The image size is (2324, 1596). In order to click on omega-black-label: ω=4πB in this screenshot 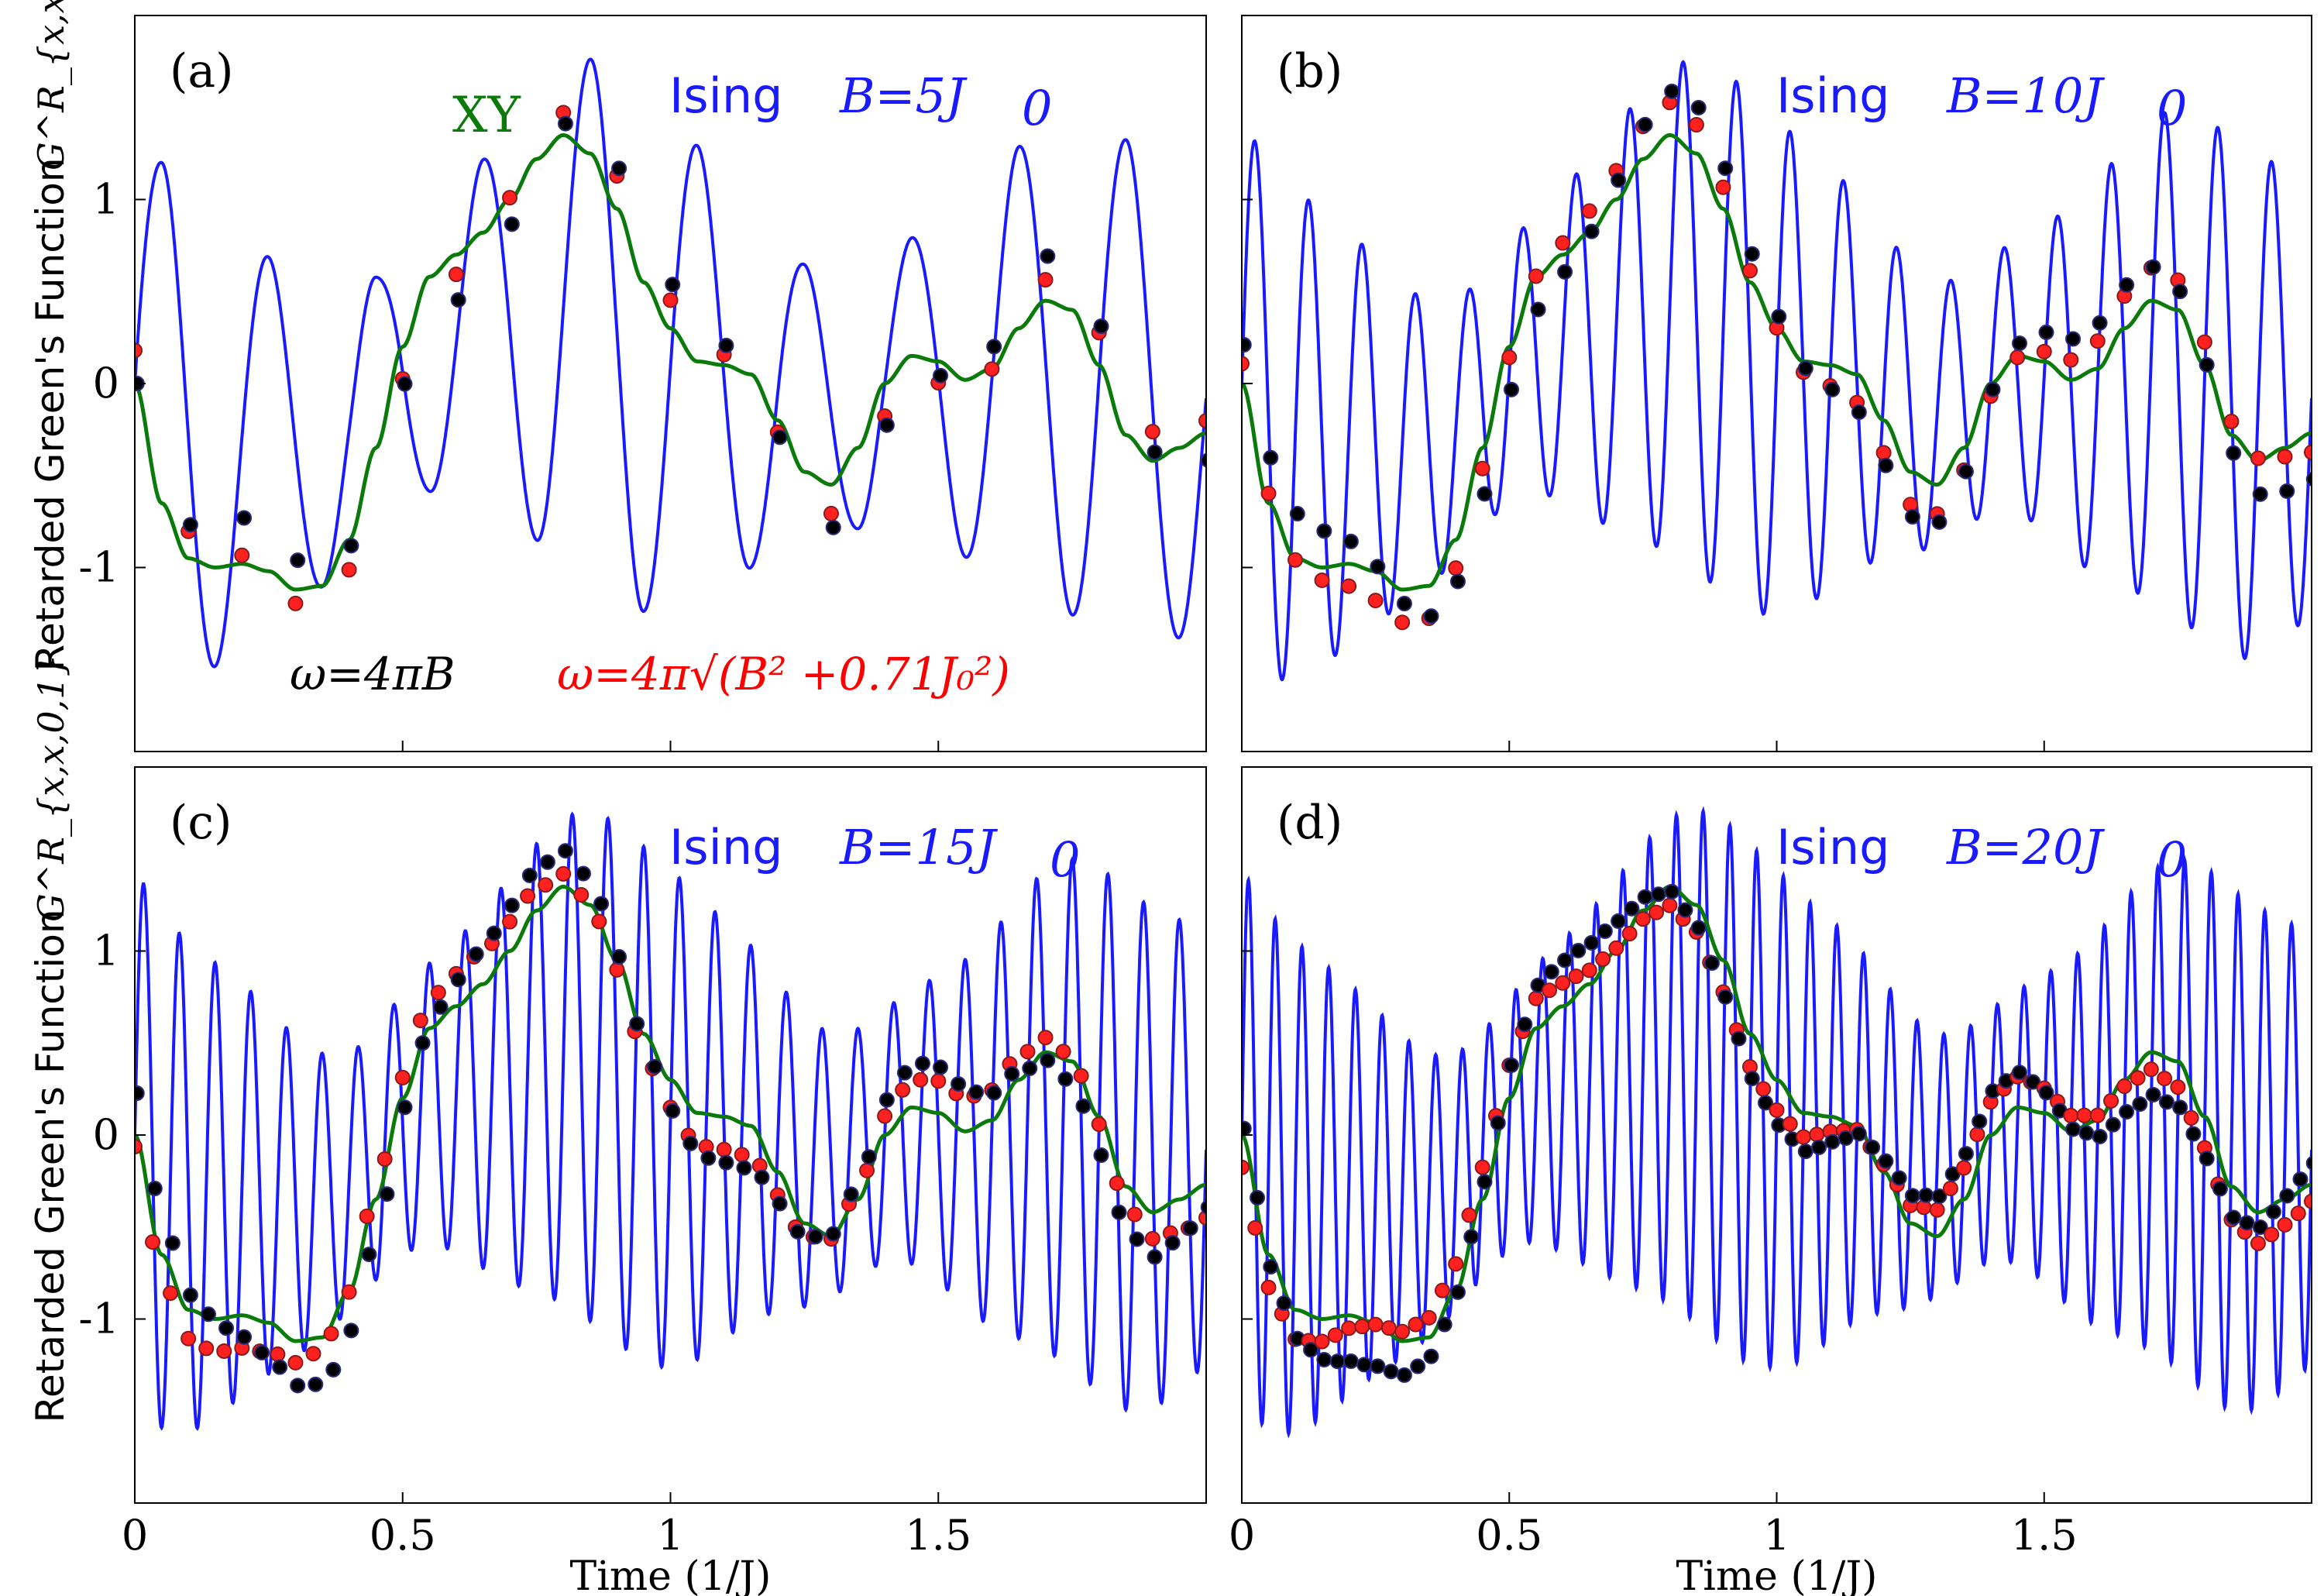, I will do `click(373, 674)`.